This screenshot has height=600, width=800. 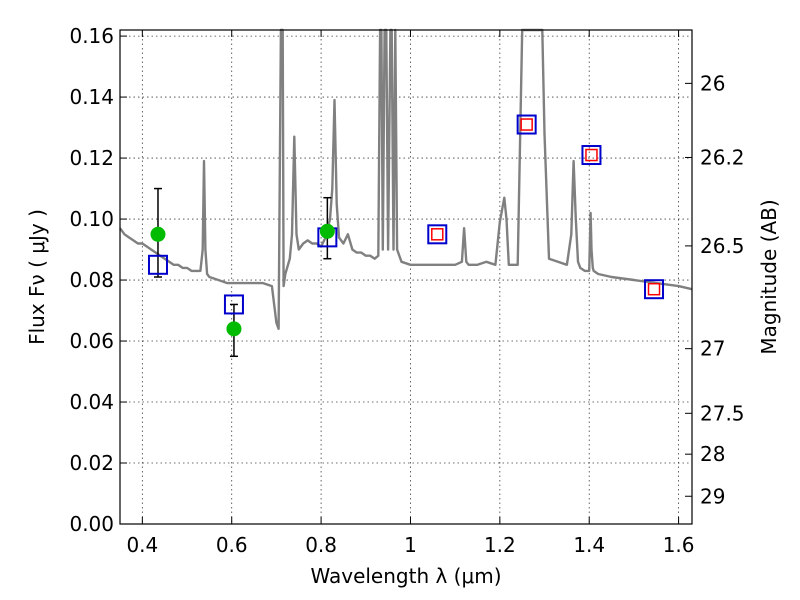 I want to click on x-tick-label: 1, so click(x=410, y=545).